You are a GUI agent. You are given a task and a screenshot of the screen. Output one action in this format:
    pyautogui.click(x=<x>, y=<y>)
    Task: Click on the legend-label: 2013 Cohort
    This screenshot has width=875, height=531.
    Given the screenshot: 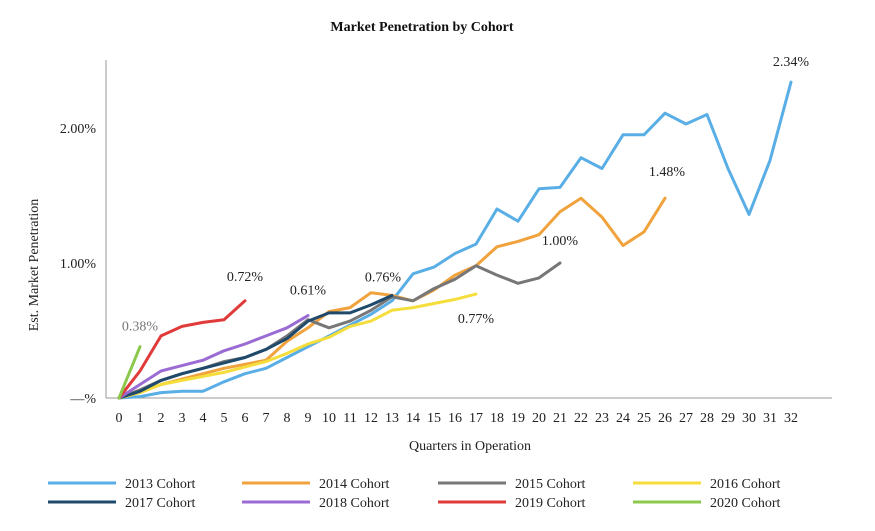 What is the action you would take?
    pyautogui.click(x=160, y=484)
    